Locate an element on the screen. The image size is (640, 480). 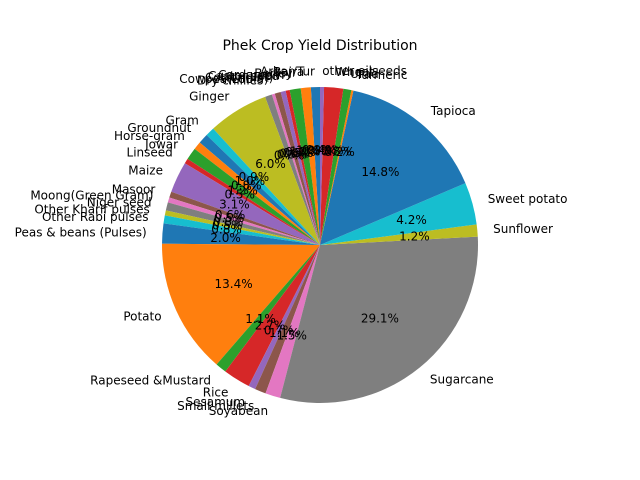
percent-label-gram: 0.9% is located at coordinates (254, 177).